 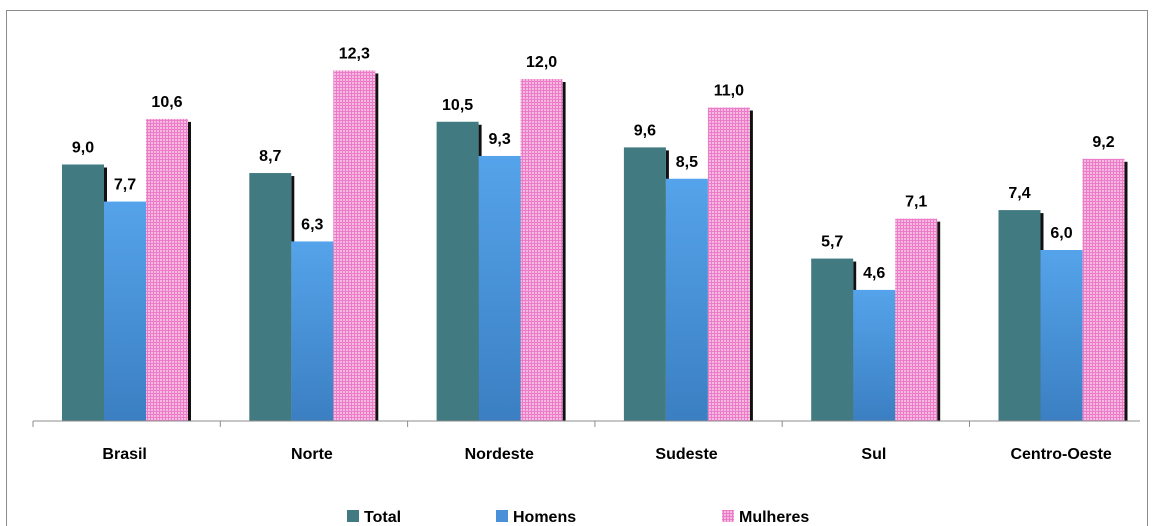 What do you see at coordinates (270, 156) in the screenshot?
I see `data-label-total-1: 8,7` at bounding box center [270, 156].